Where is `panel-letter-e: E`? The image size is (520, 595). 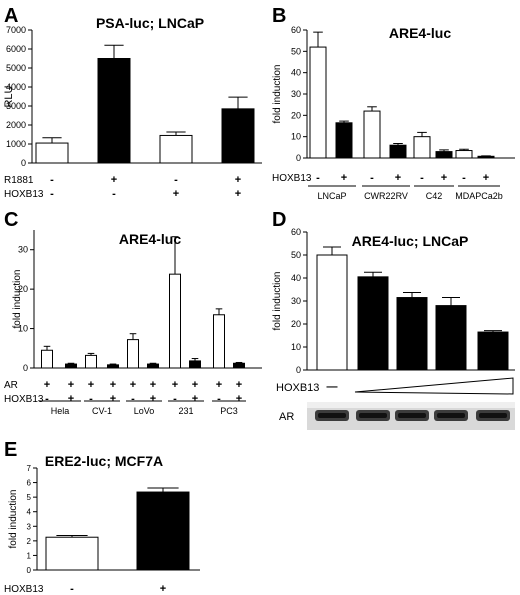 panel-letter-e: E is located at coordinates (10, 450).